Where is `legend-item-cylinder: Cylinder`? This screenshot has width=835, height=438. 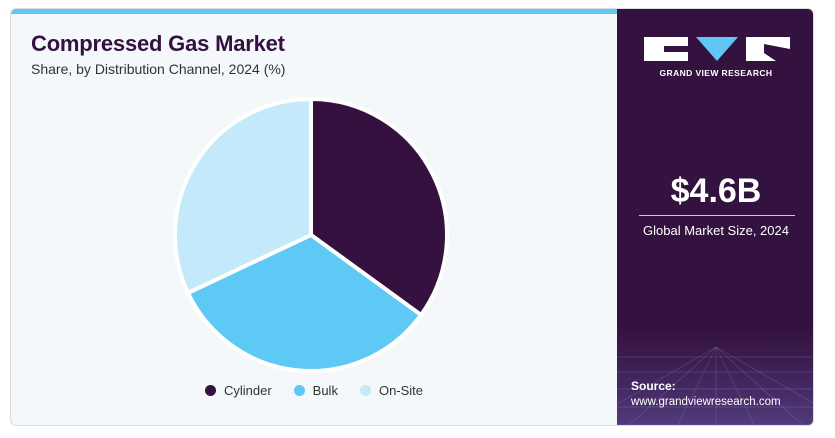 legend-item-cylinder: Cylinder is located at coordinates (238, 390).